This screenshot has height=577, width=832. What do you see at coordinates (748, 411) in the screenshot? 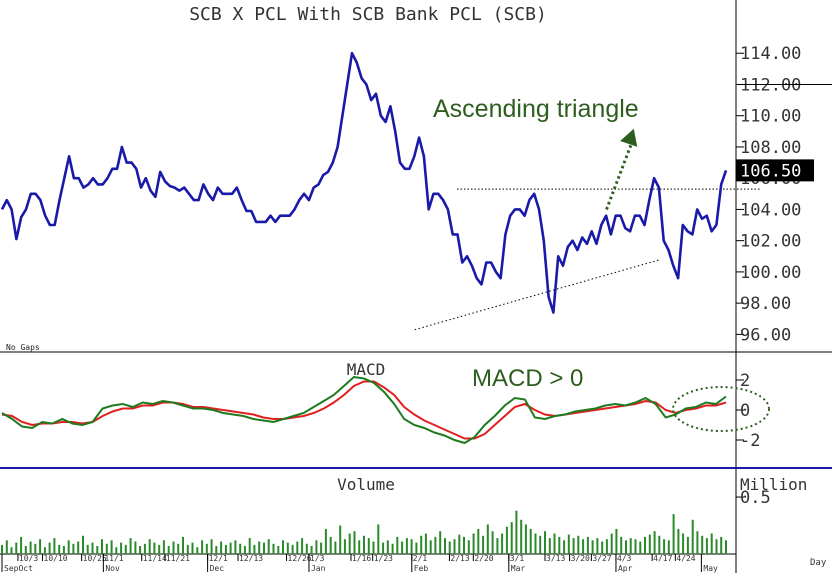
I see `macd-axis-ticks: 2 0 -2` at bounding box center [748, 411].